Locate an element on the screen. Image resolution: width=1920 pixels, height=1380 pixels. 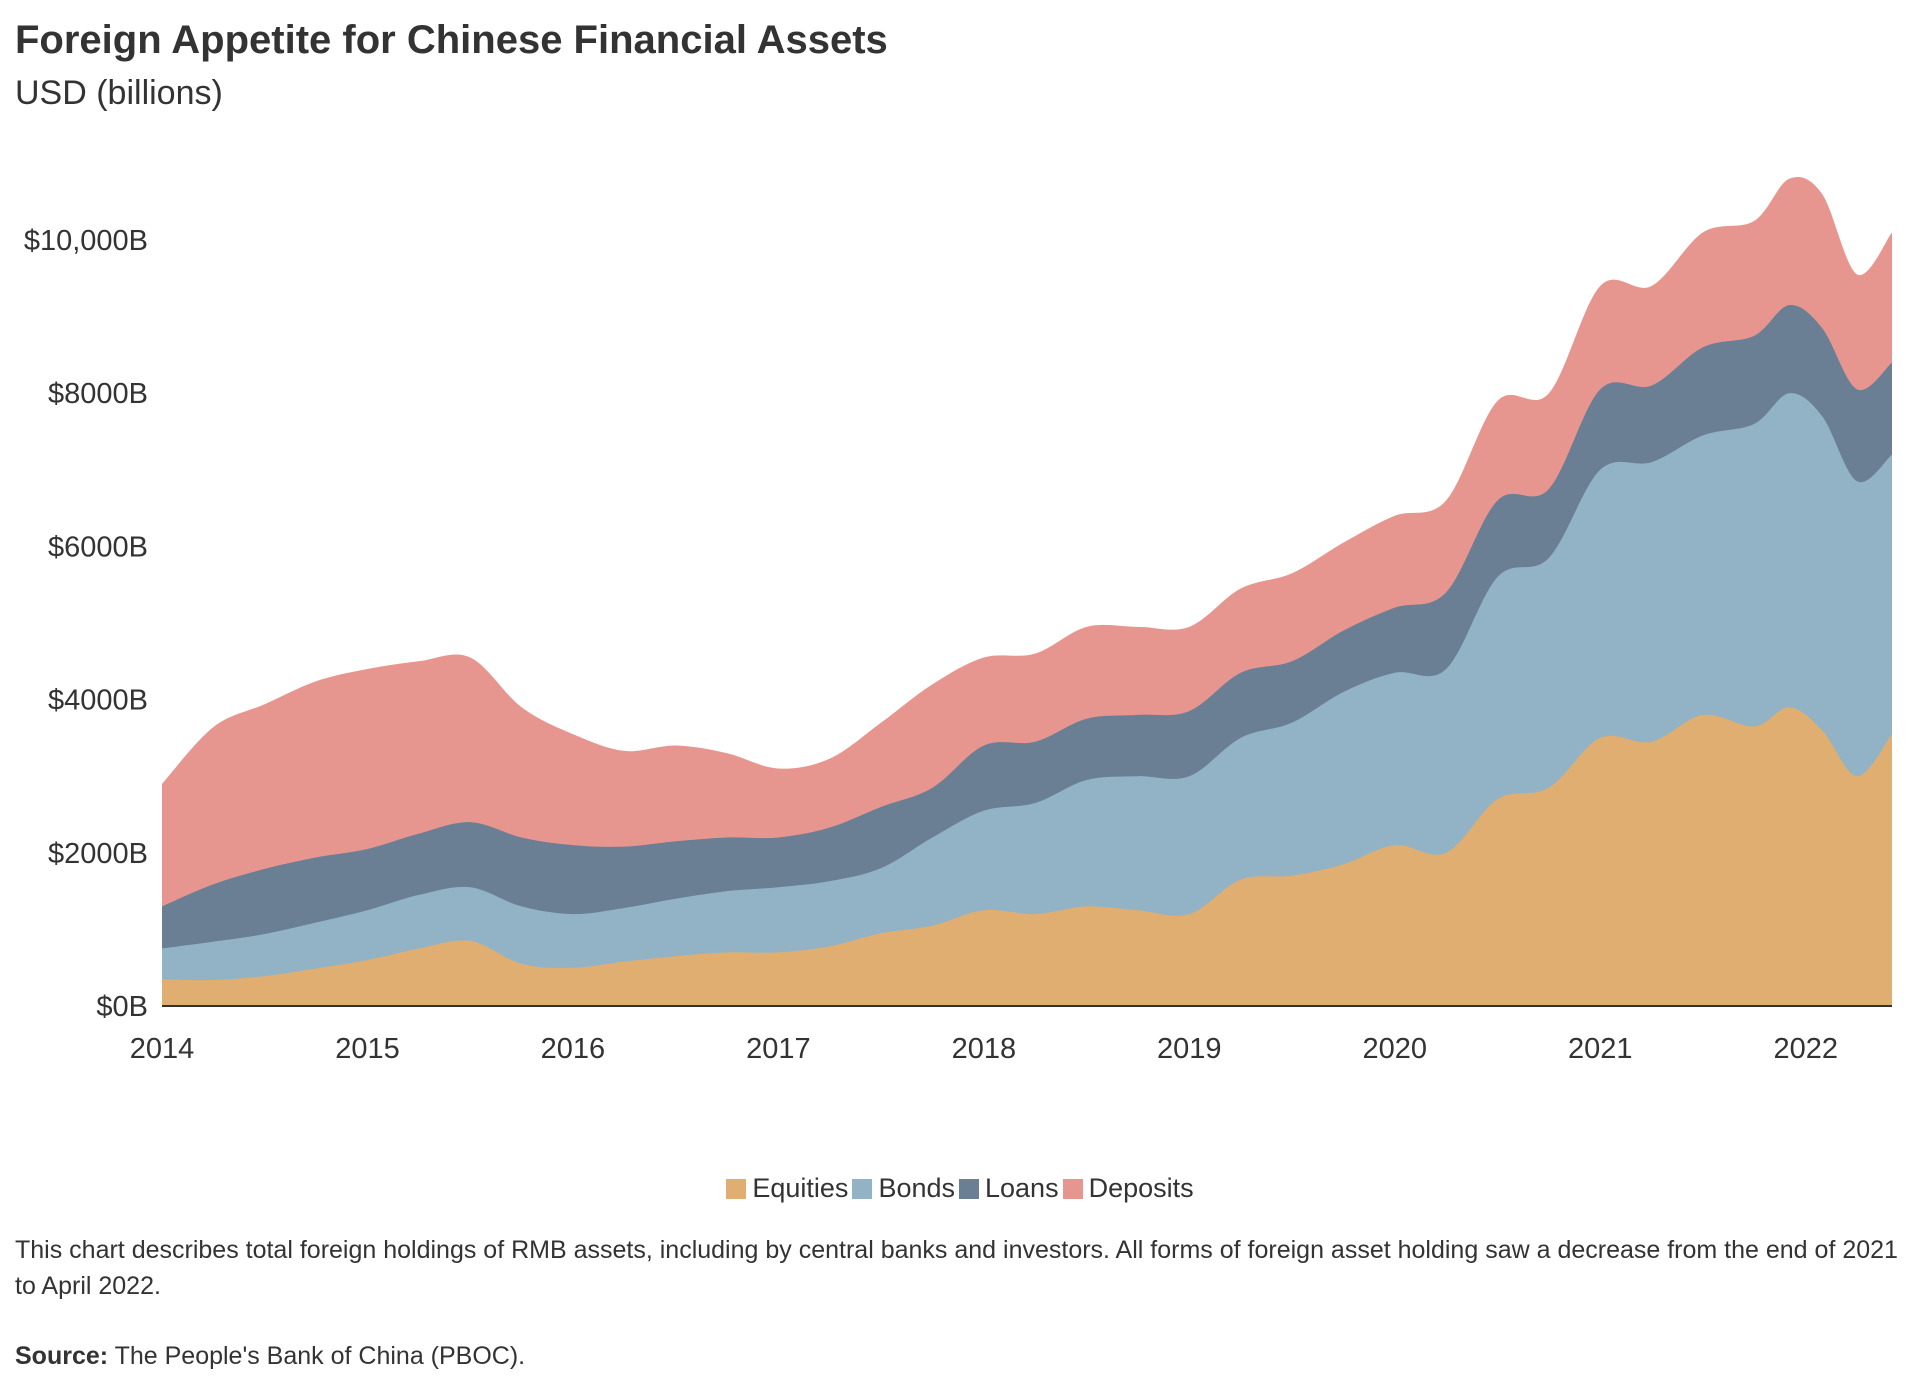
y-axis-ticks: $0B $2000B $4000B $6000B $8000B $10,000B is located at coordinates (86, 624).